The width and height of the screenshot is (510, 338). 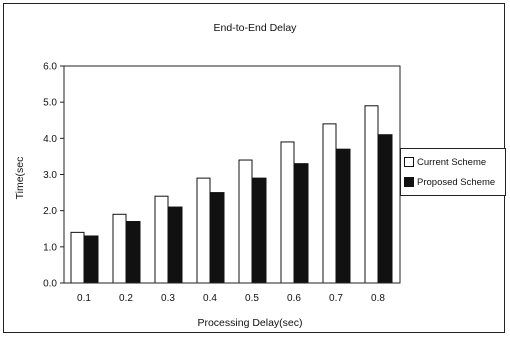 What do you see at coordinates (245, 221) in the screenshot?
I see `bar-current-0.5` at bounding box center [245, 221].